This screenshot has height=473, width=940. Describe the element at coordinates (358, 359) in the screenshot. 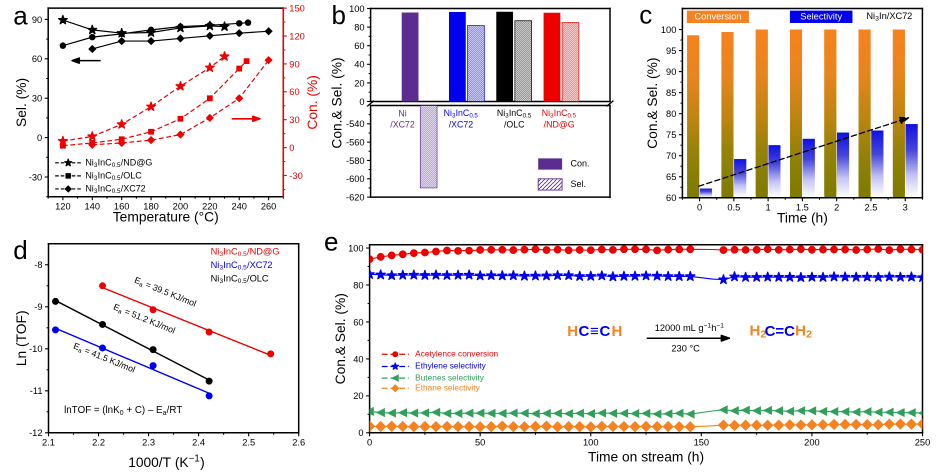

I see `svg-text: 40` at that location.